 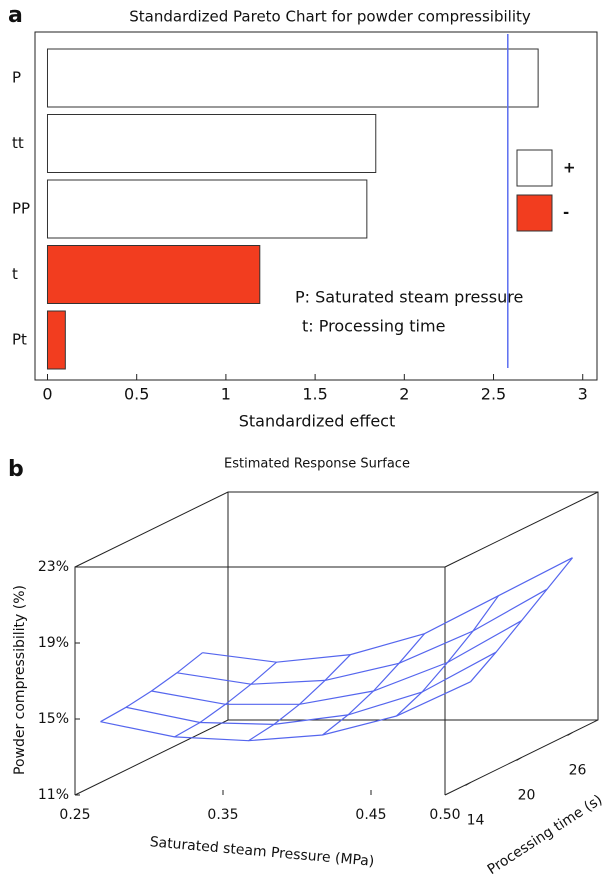 I want to click on x-tick-label: 3, so click(x=583, y=394).